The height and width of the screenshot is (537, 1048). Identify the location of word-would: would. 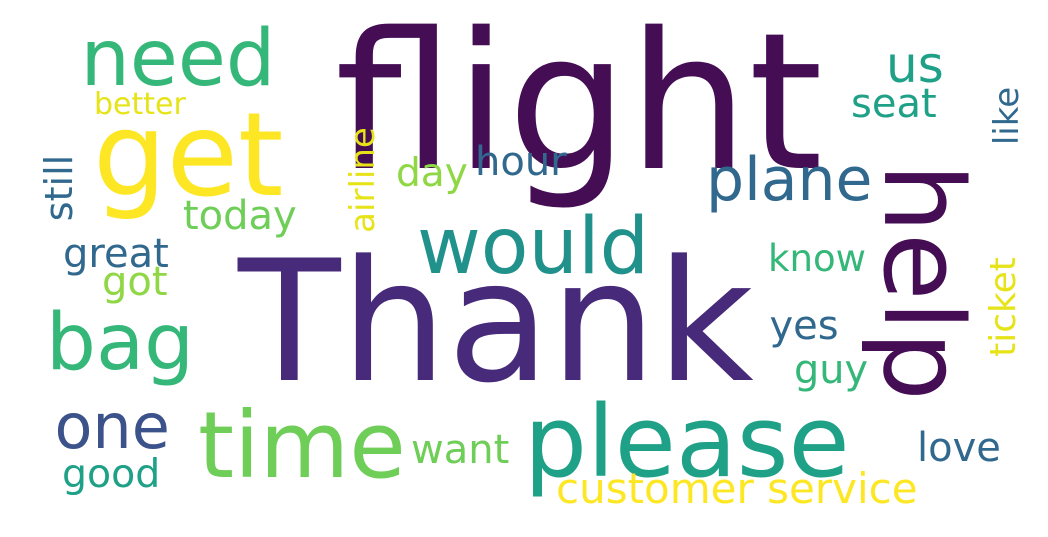
(533, 247).